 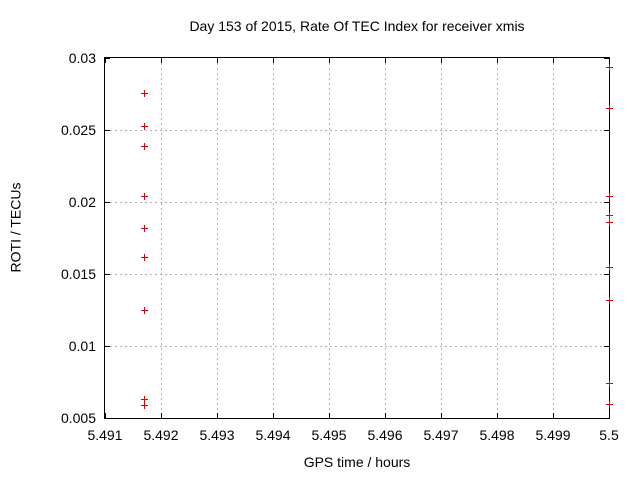 I want to click on x-axis-label: GPS time / hours, so click(x=357, y=462).